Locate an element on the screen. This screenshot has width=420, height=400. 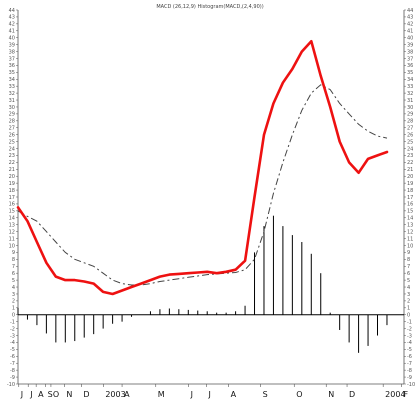
right-y-tick-label: -4 is located at coordinates (409, 343).